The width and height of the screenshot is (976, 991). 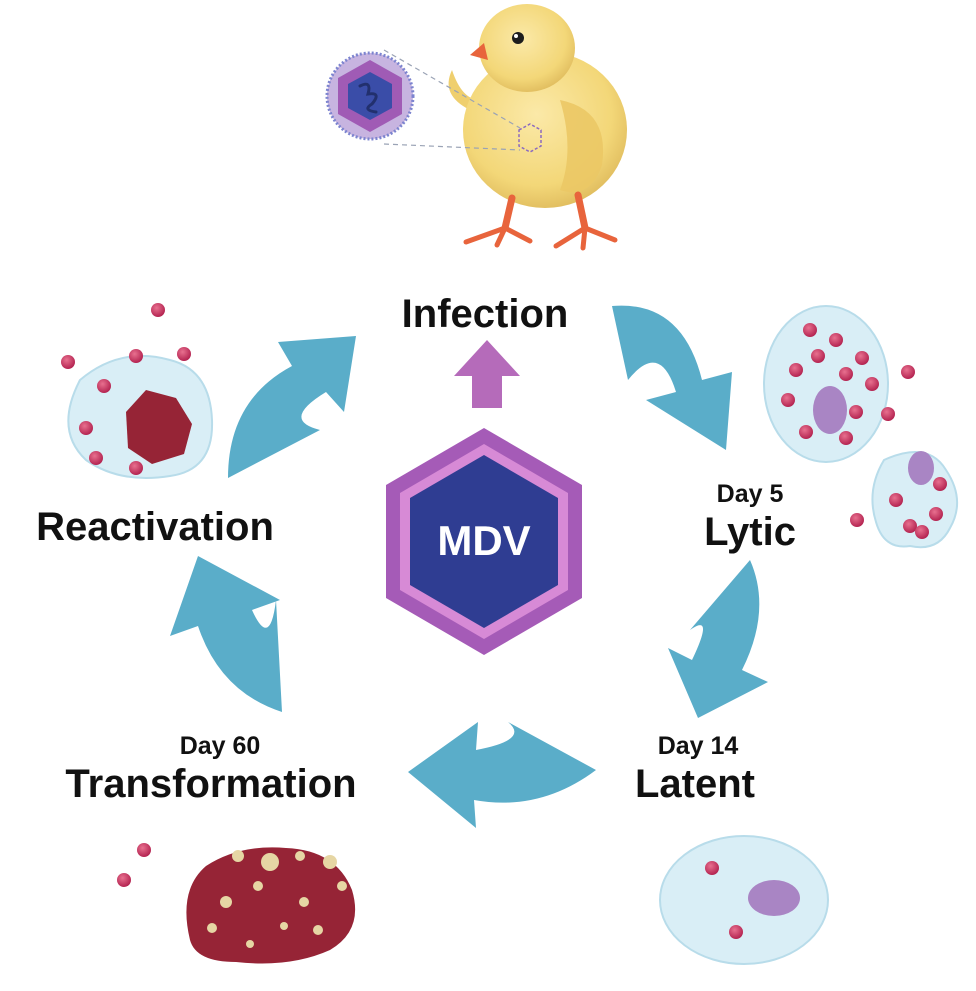 What do you see at coordinates (236, 903) in the screenshot?
I see `tumor-mass` at bounding box center [236, 903].